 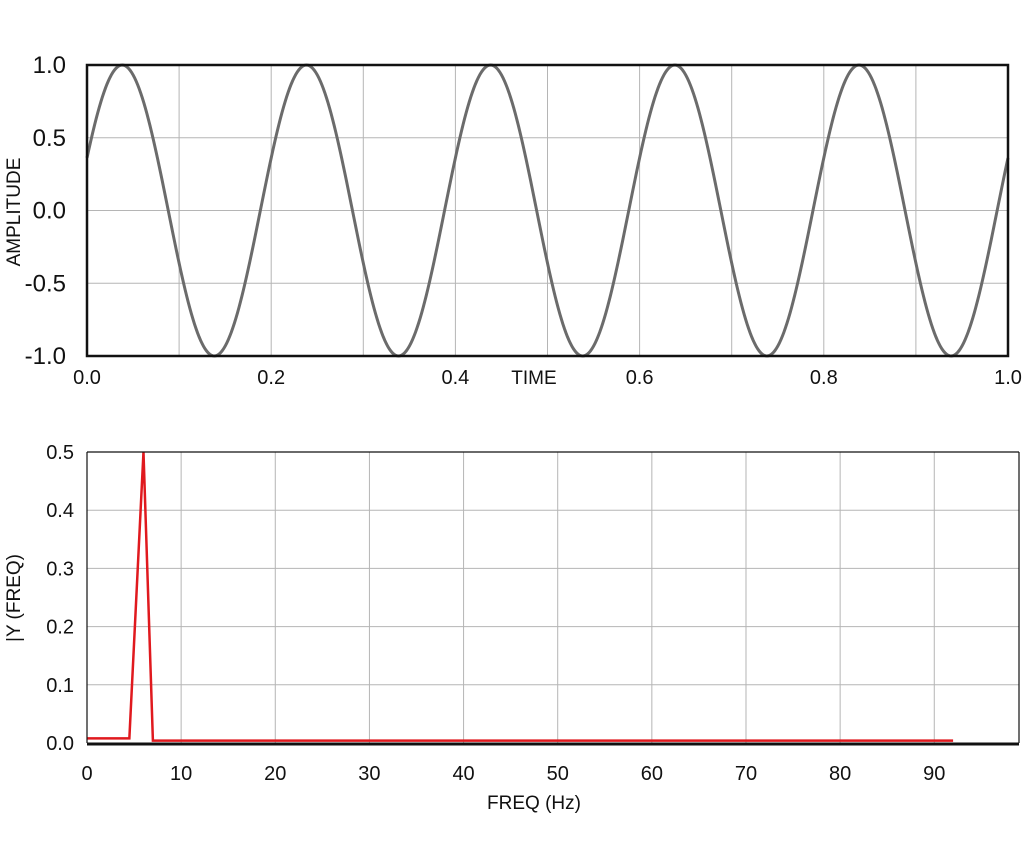 I want to click on magnitude-axis-label: |Y (FREQ), so click(x=14, y=598).